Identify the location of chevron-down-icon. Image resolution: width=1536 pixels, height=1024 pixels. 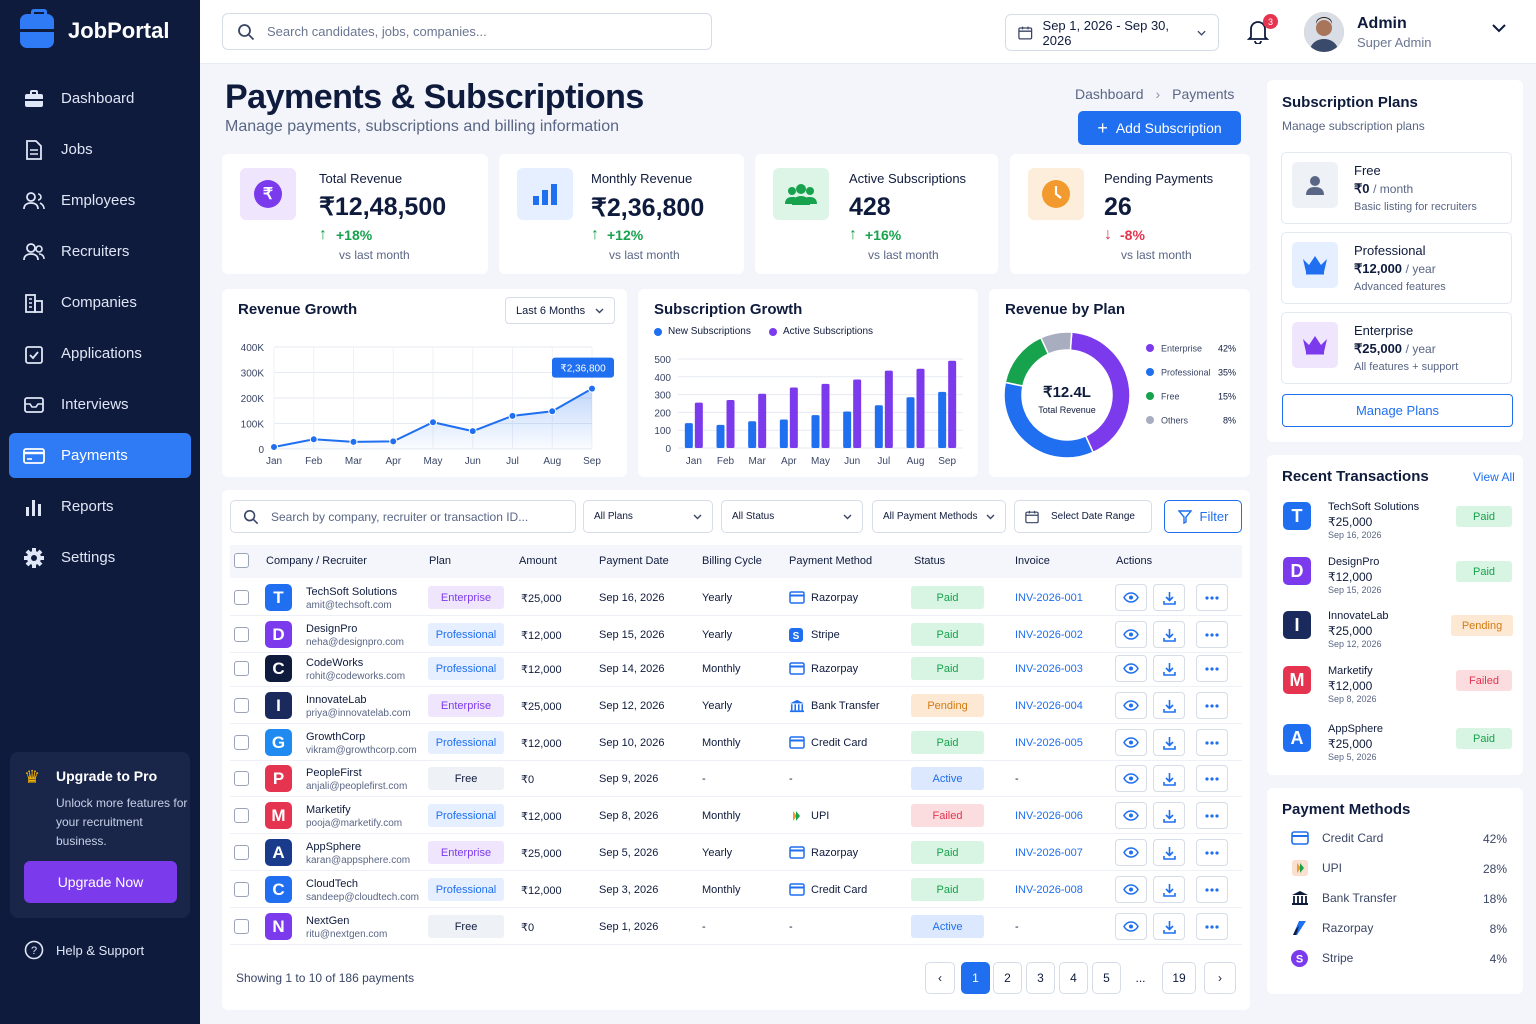
(1499, 28).